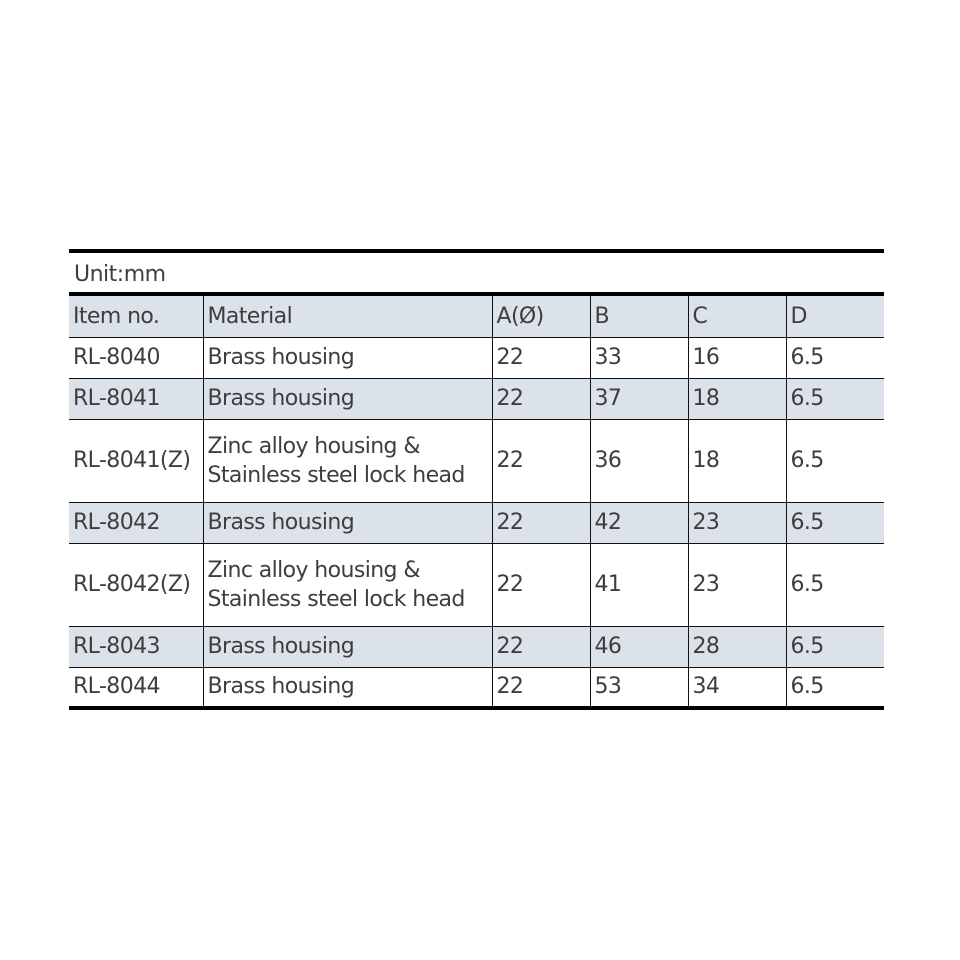  I want to click on table-row: RL-8041 Brass housing 22 37 18 6.5, so click(476, 399).